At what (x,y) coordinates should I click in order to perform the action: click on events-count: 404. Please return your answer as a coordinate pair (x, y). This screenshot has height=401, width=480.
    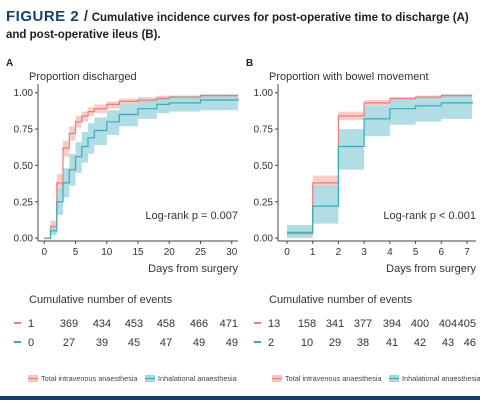
    Looking at the image, I should click on (448, 324).